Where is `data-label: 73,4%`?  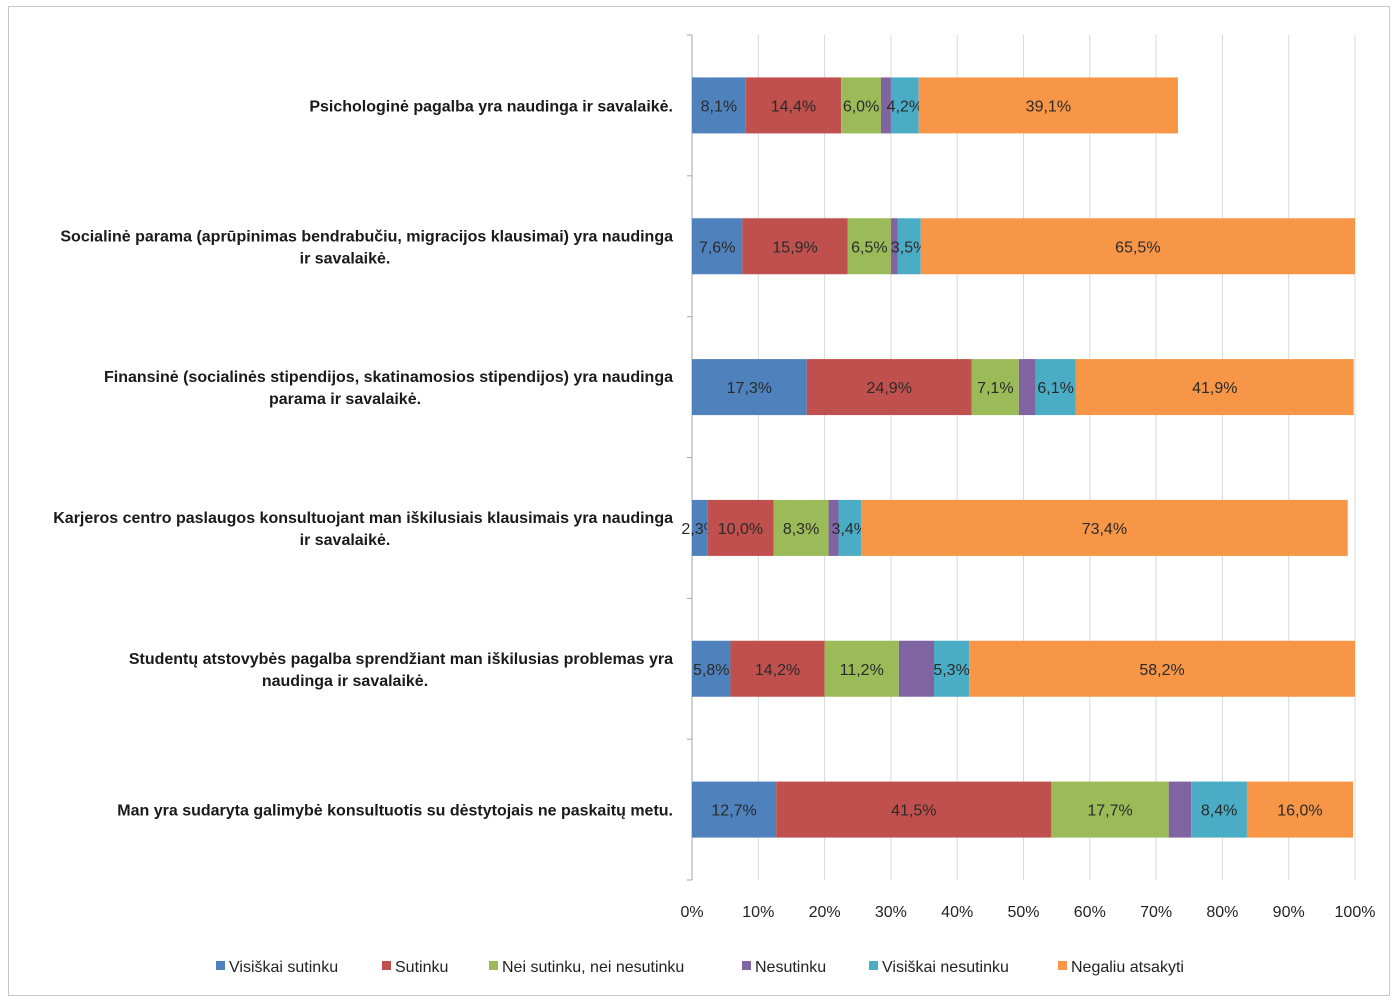 data-label: 73,4% is located at coordinates (1104, 529).